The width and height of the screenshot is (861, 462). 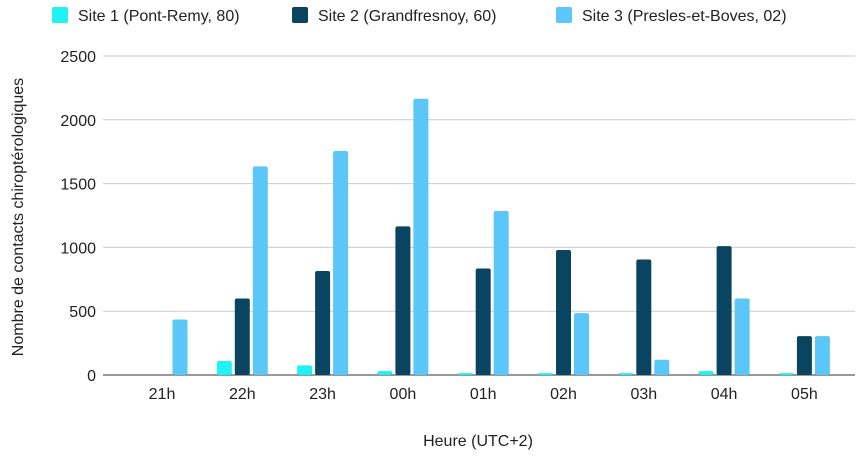 What do you see at coordinates (78, 57) in the screenshot?
I see `y-tick-label: 2500` at bounding box center [78, 57].